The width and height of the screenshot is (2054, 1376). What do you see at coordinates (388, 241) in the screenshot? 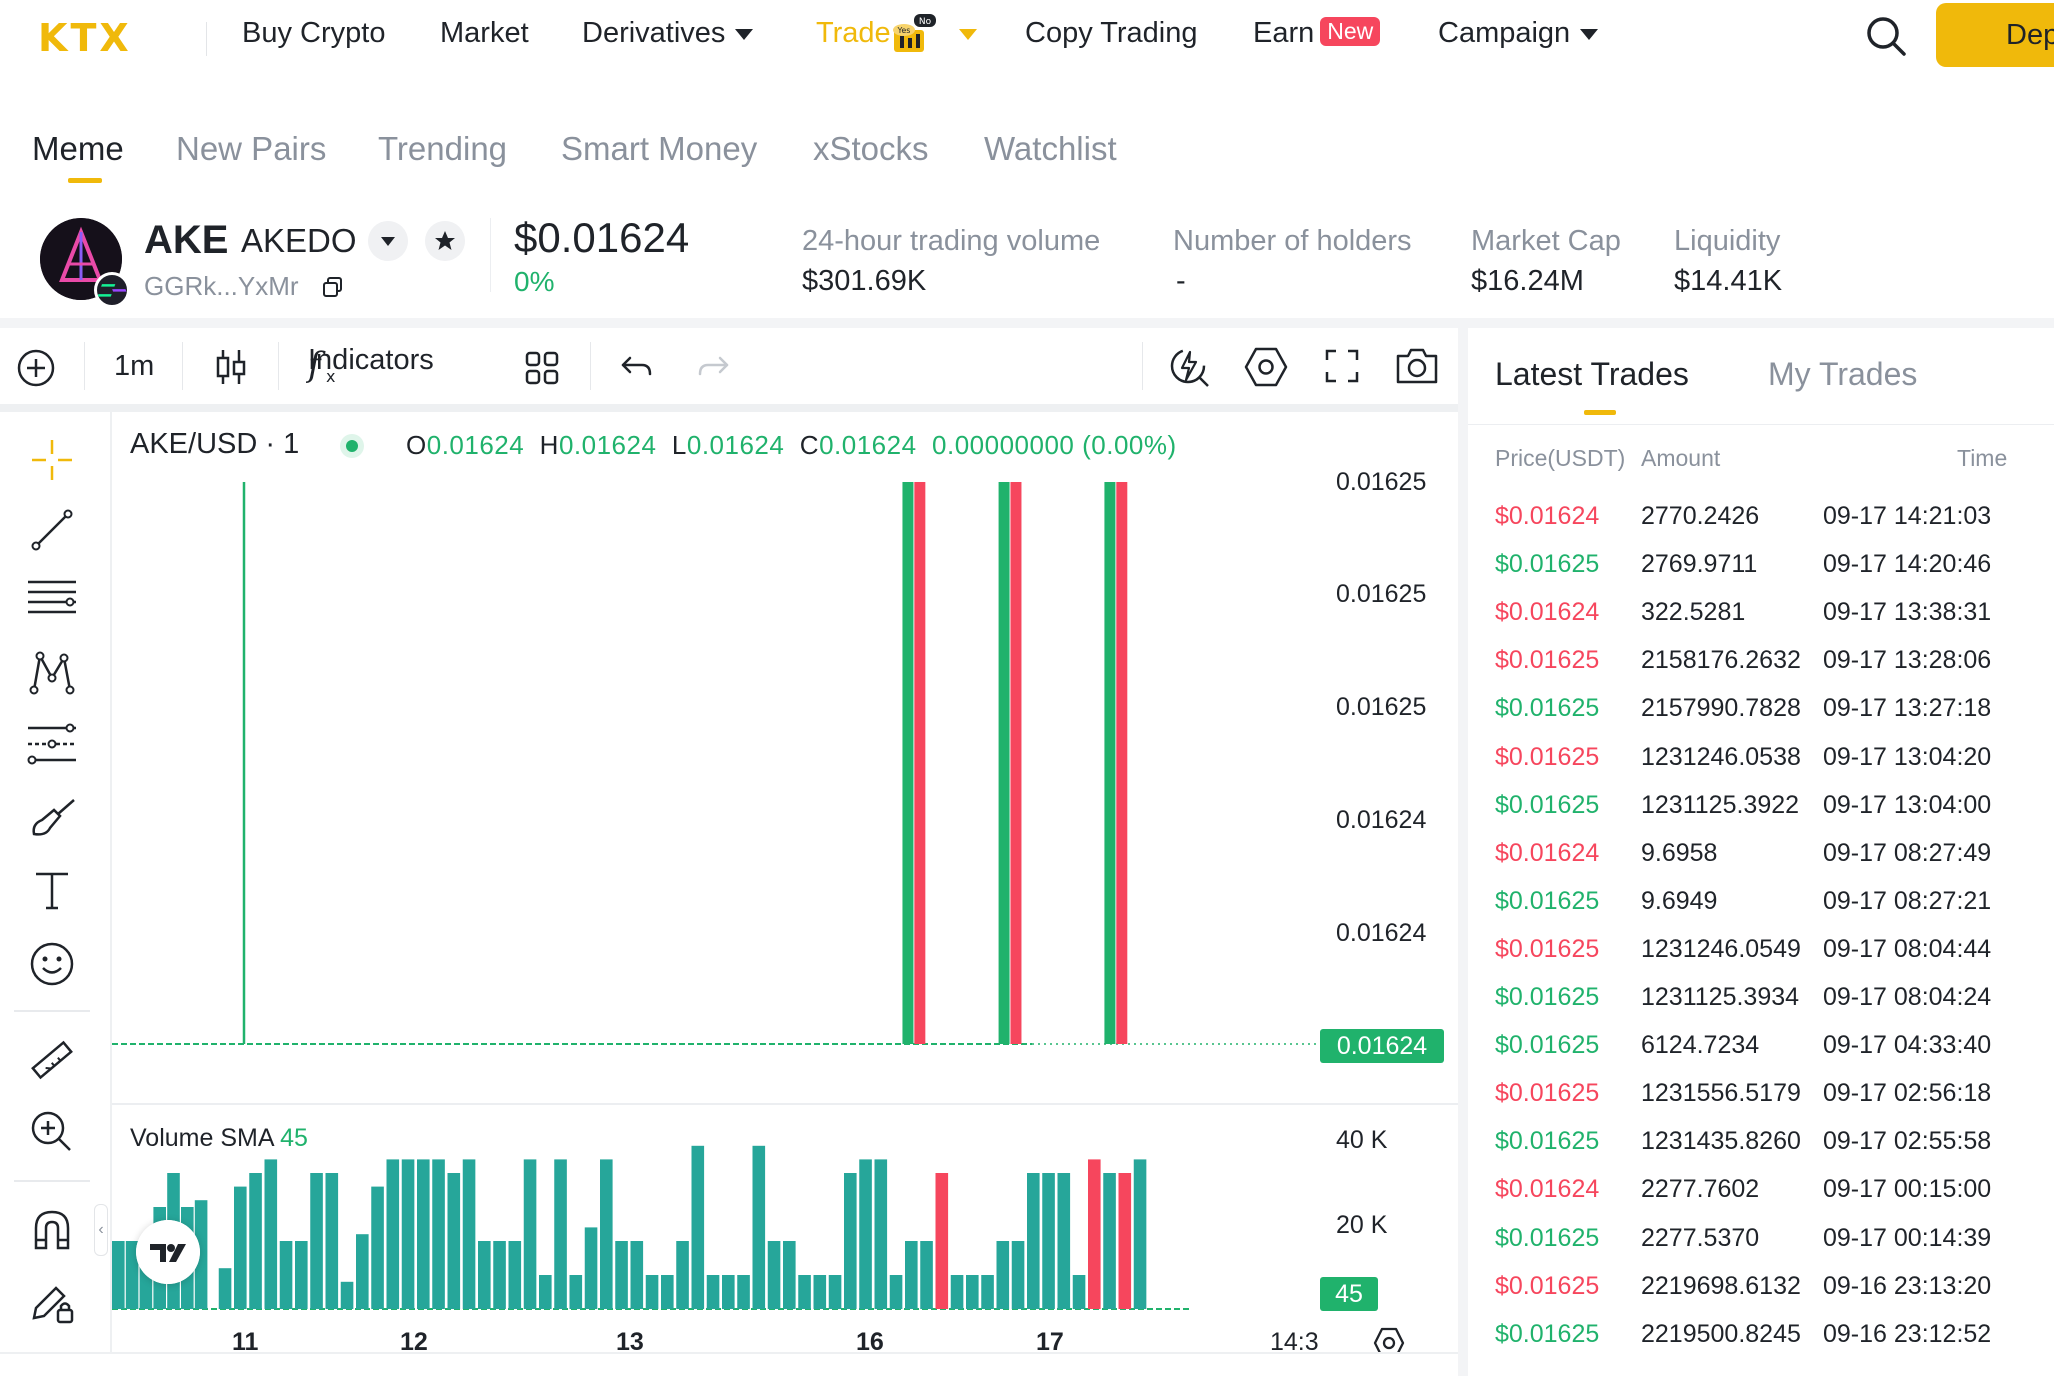
I see `token-dropdown-button` at bounding box center [388, 241].